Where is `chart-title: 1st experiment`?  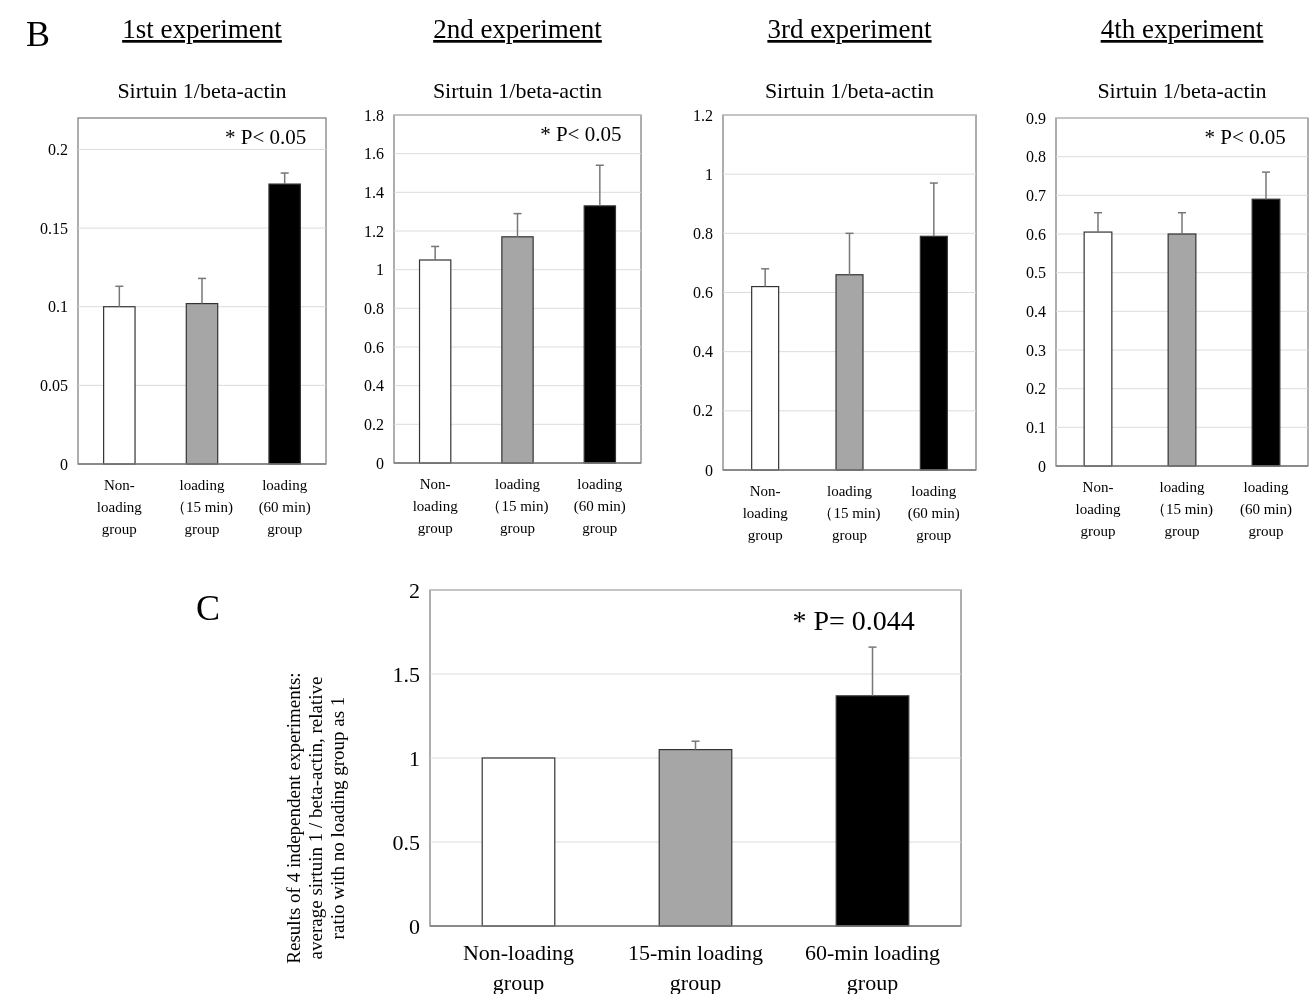 chart-title: 1st experiment is located at coordinates (202, 29).